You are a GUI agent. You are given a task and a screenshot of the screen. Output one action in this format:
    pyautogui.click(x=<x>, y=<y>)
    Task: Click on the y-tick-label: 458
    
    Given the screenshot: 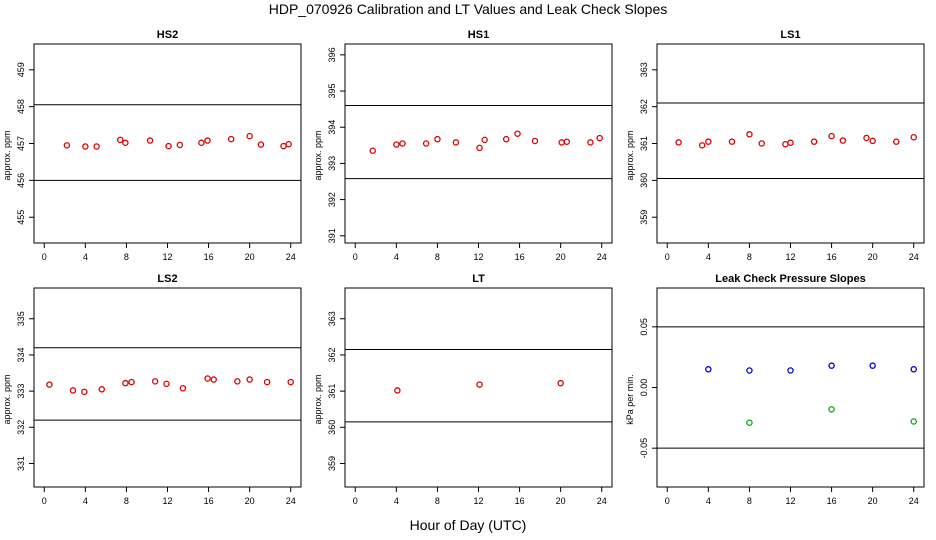 What is the action you would take?
    pyautogui.click(x=21, y=106)
    